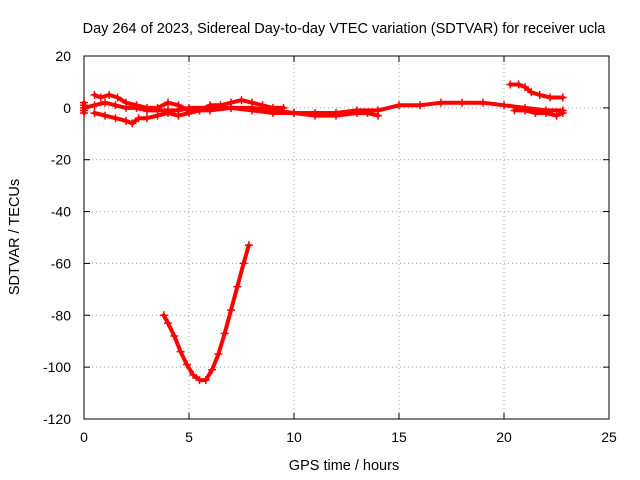  I want to click on y-tick-label: -100, so click(57, 367).